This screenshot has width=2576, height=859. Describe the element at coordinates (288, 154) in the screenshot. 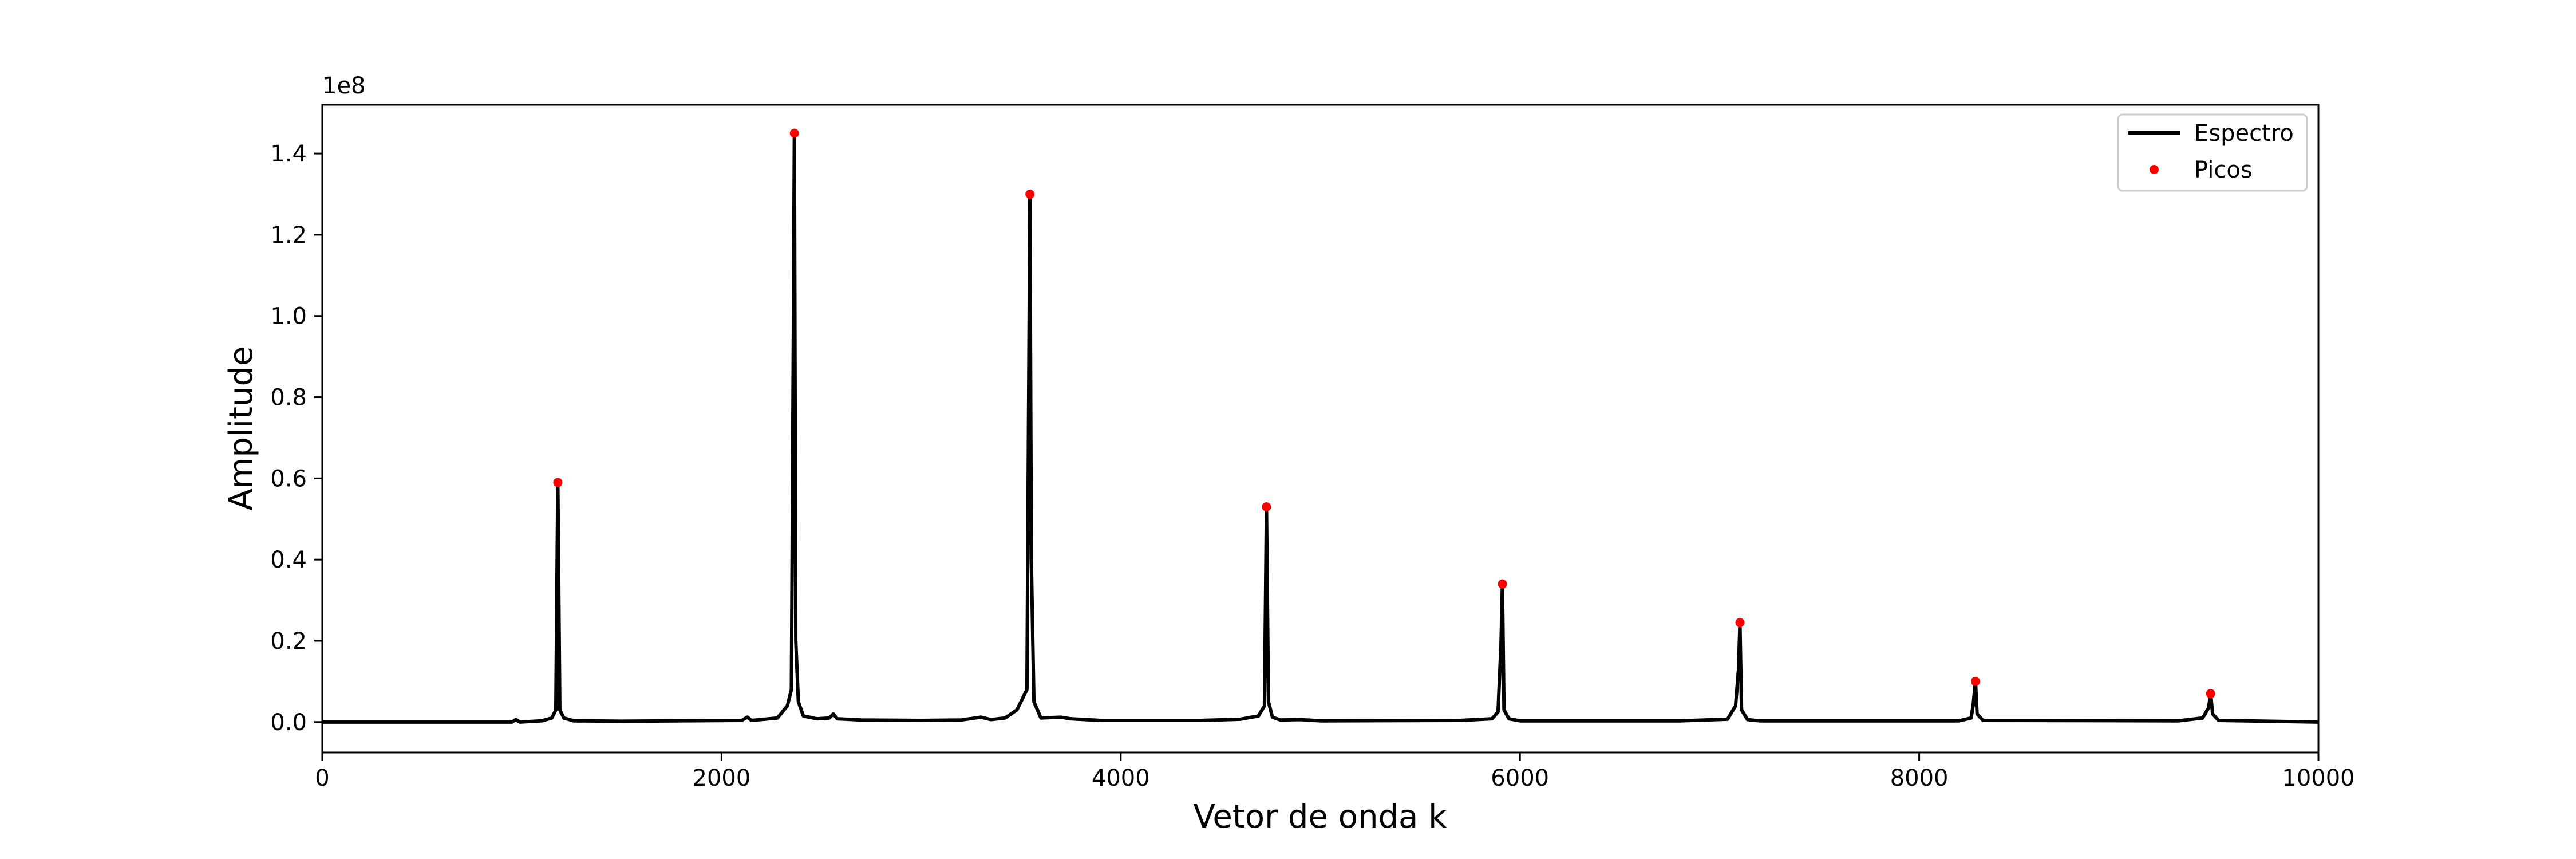

I see `y-tick-label: 1.4` at that location.